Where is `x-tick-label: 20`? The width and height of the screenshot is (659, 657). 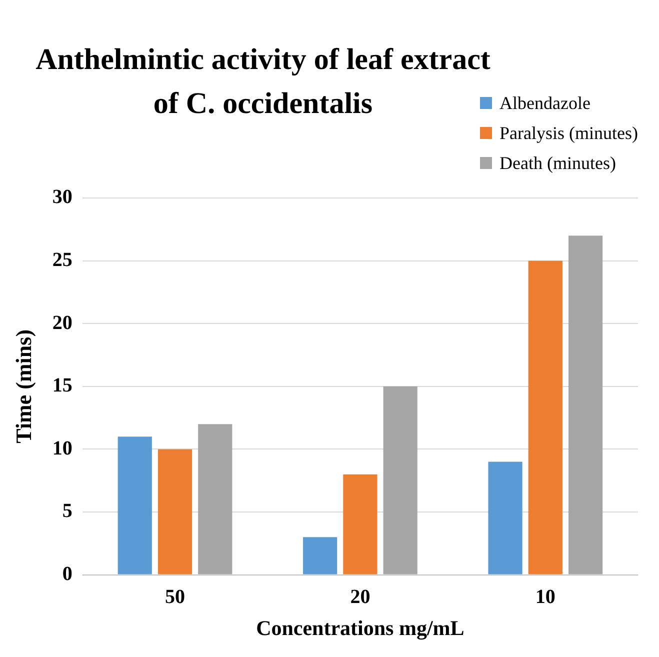
x-tick-label: 20 is located at coordinates (360, 597).